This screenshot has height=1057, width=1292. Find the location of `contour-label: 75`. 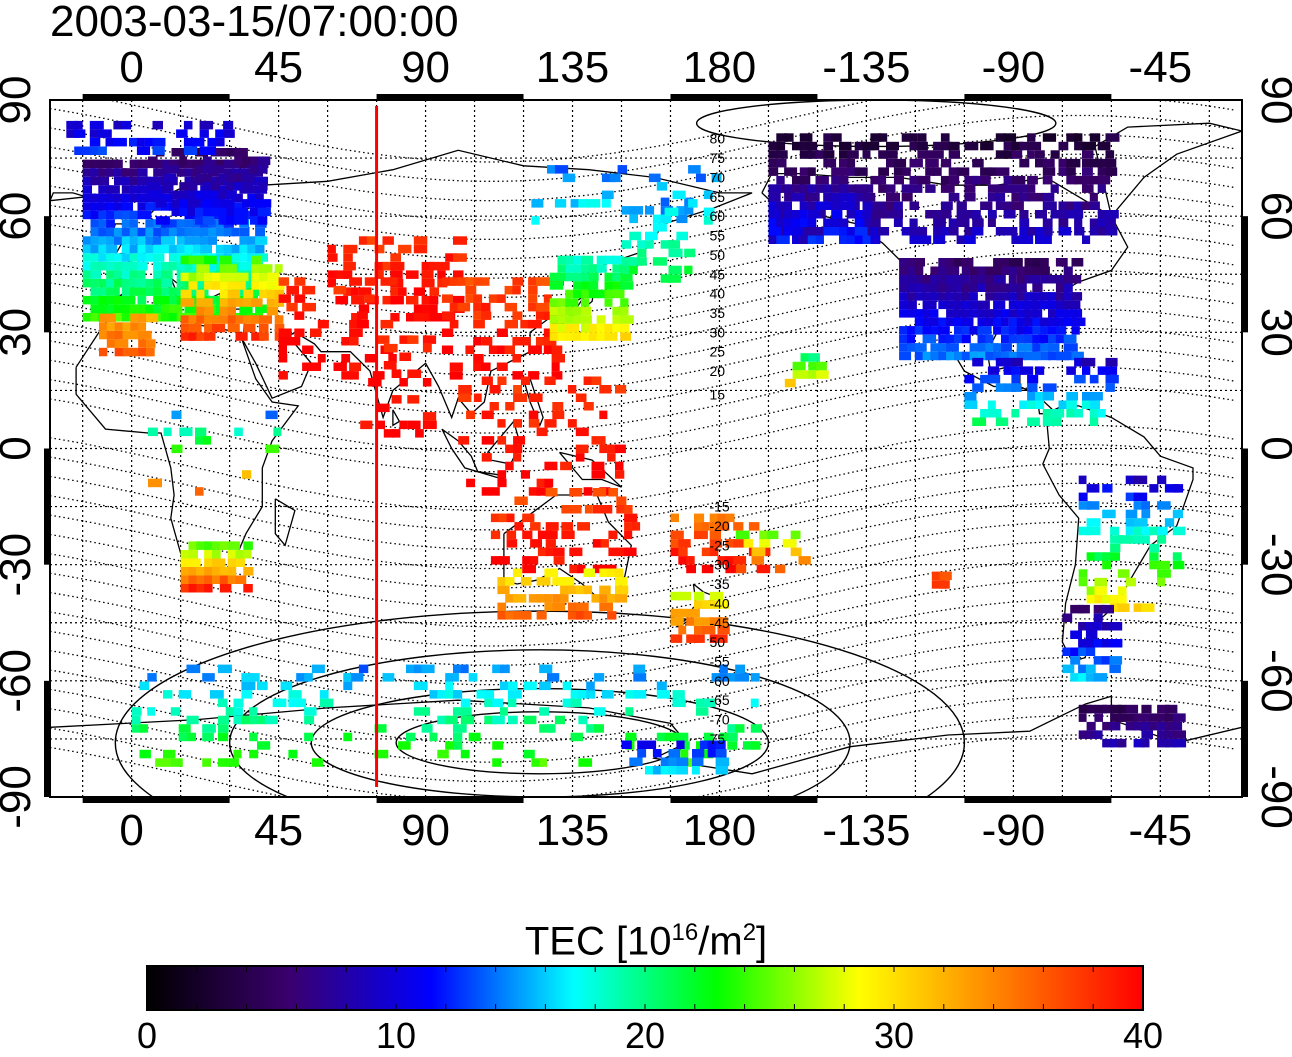

contour-label: 75 is located at coordinates (717, 158).